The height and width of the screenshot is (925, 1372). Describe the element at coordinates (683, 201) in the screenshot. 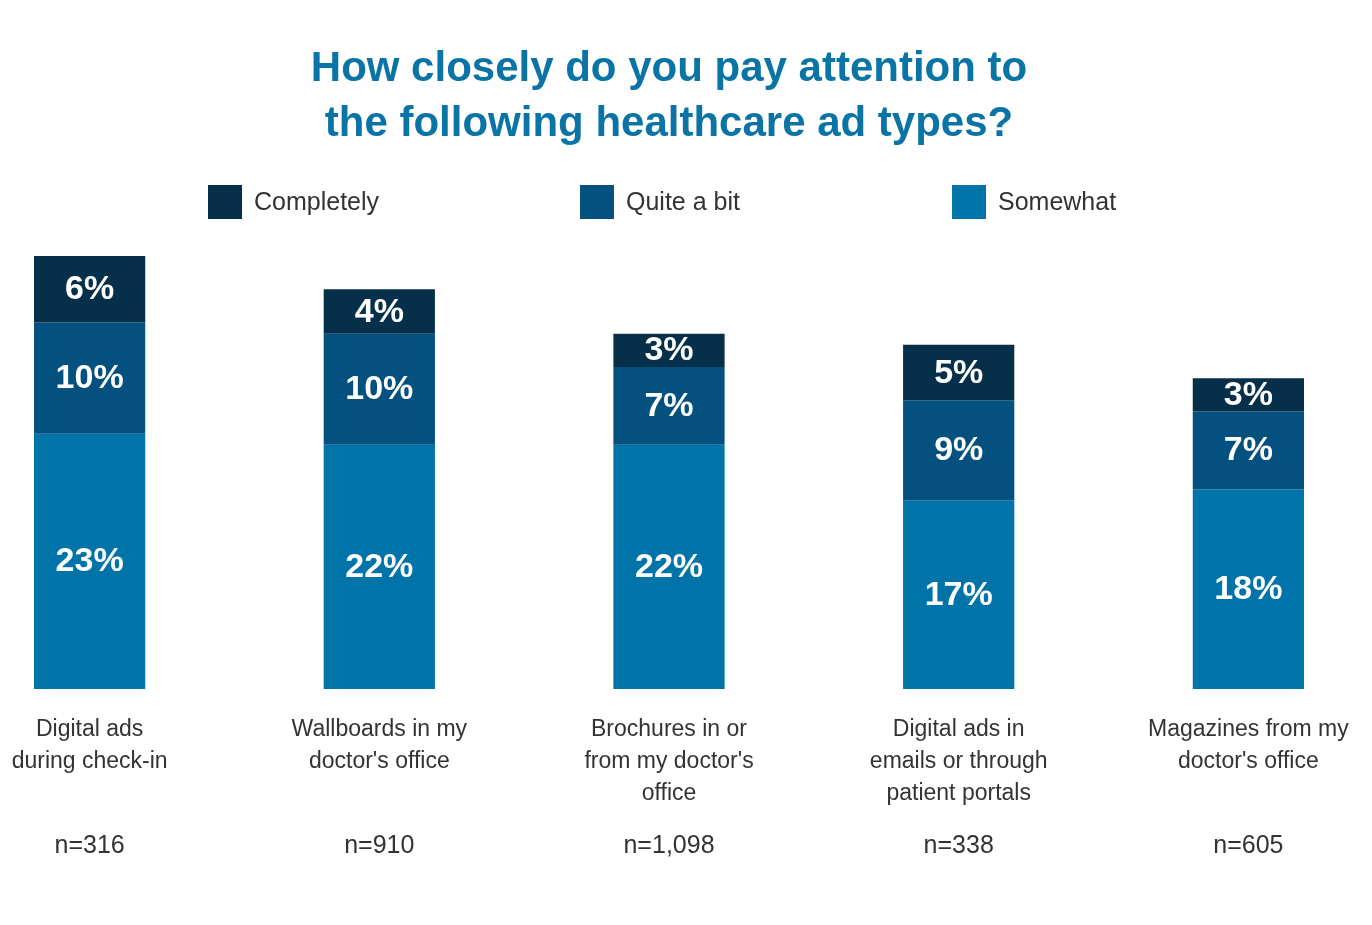

I see `legend-label: Quite a bit` at that location.